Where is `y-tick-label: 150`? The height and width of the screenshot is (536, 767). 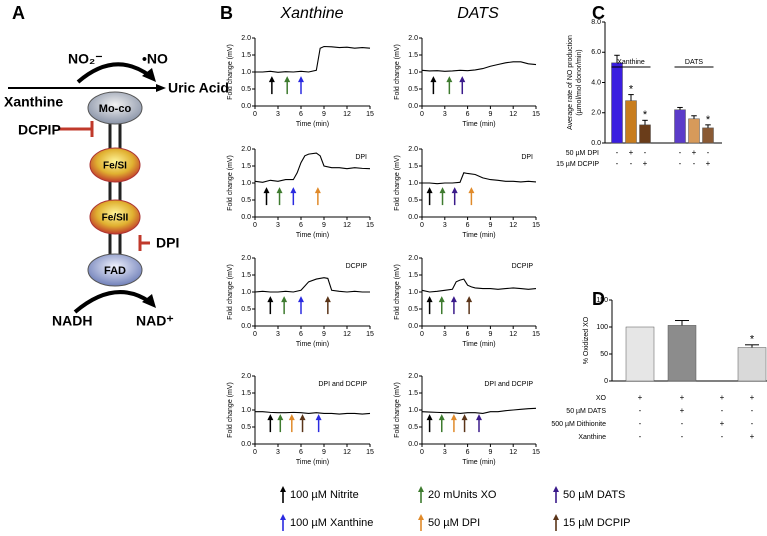 y-tick-label: 150 is located at coordinates (602, 300).